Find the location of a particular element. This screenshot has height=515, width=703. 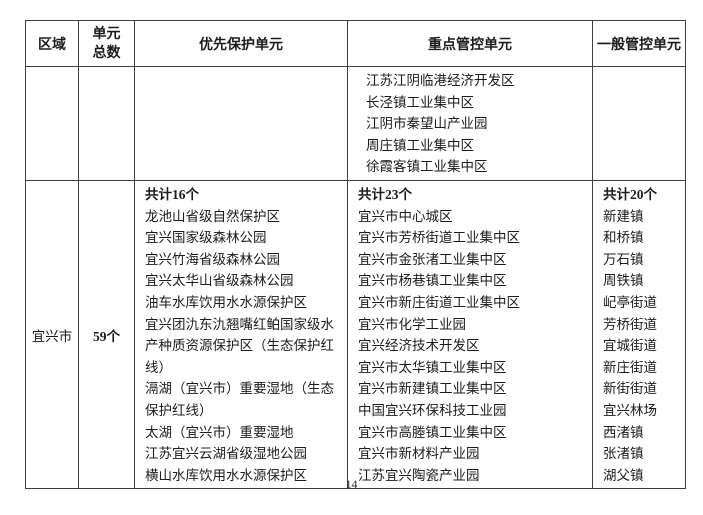

key-control-unit-item: 江苏江阴临港经济开发区 is located at coordinates (440, 80).